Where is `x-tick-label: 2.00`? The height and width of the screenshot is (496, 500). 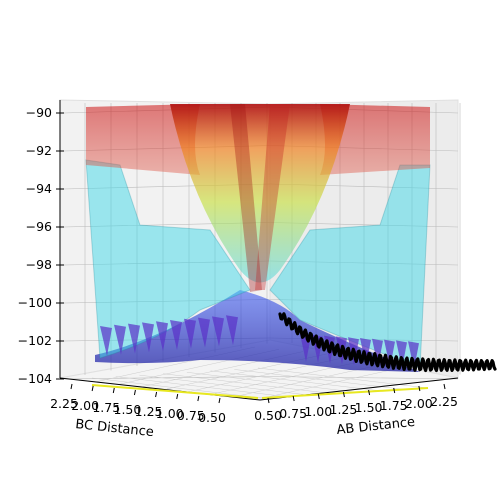
x-tick-label: 2.00 is located at coordinates (419, 403).